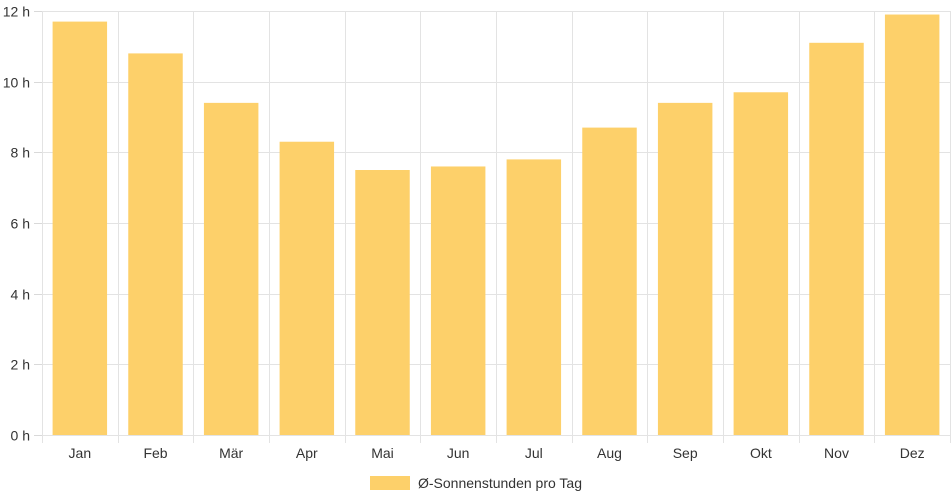  What do you see at coordinates (609, 453) in the screenshot?
I see `x-tick-label: Aug` at bounding box center [609, 453].